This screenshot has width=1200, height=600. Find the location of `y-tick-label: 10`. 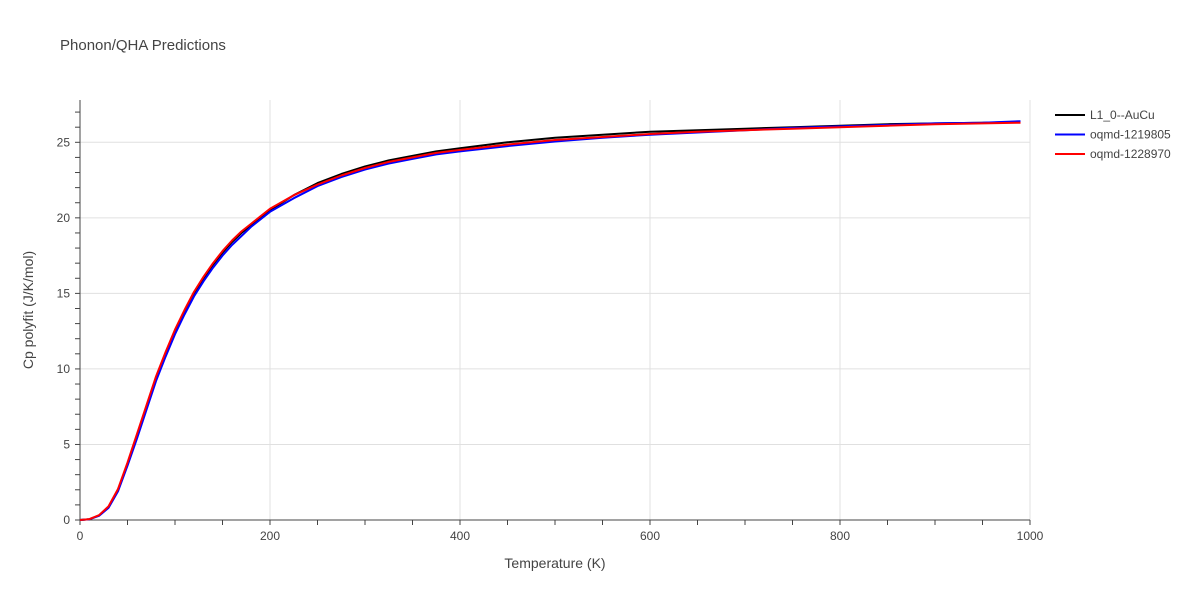

y-tick-label: 10 is located at coordinates (64, 369).